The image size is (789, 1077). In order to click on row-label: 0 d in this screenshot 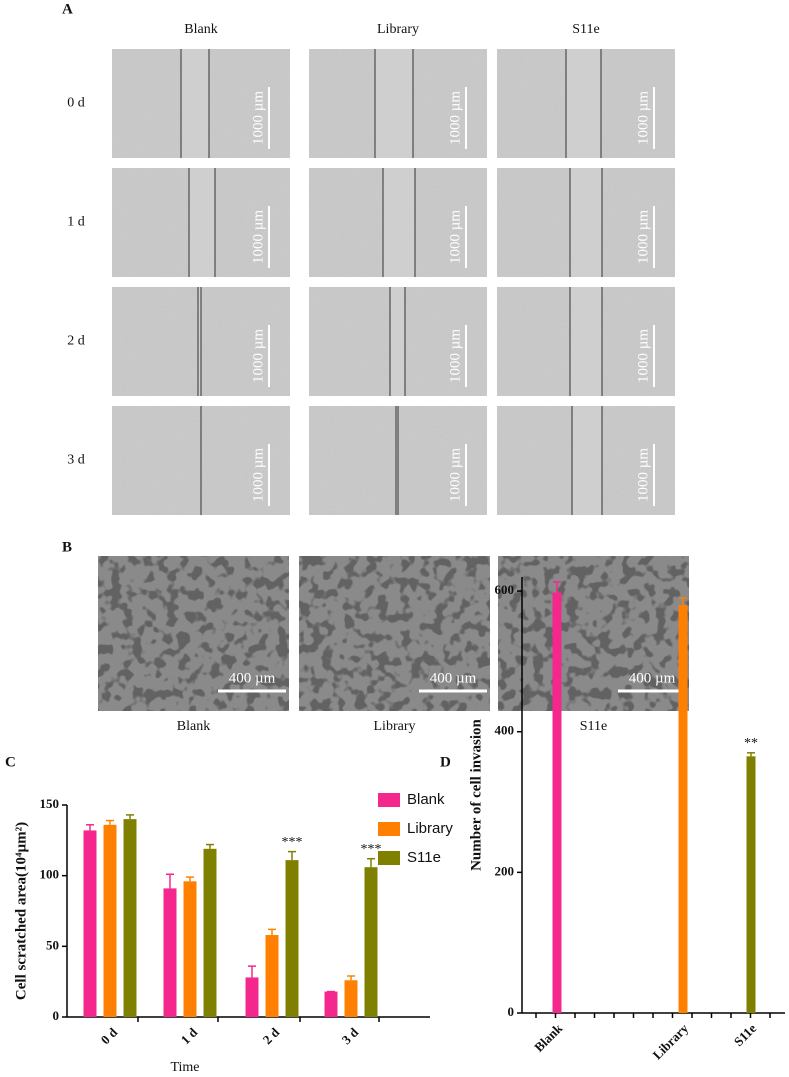, I will do `click(76, 103)`.